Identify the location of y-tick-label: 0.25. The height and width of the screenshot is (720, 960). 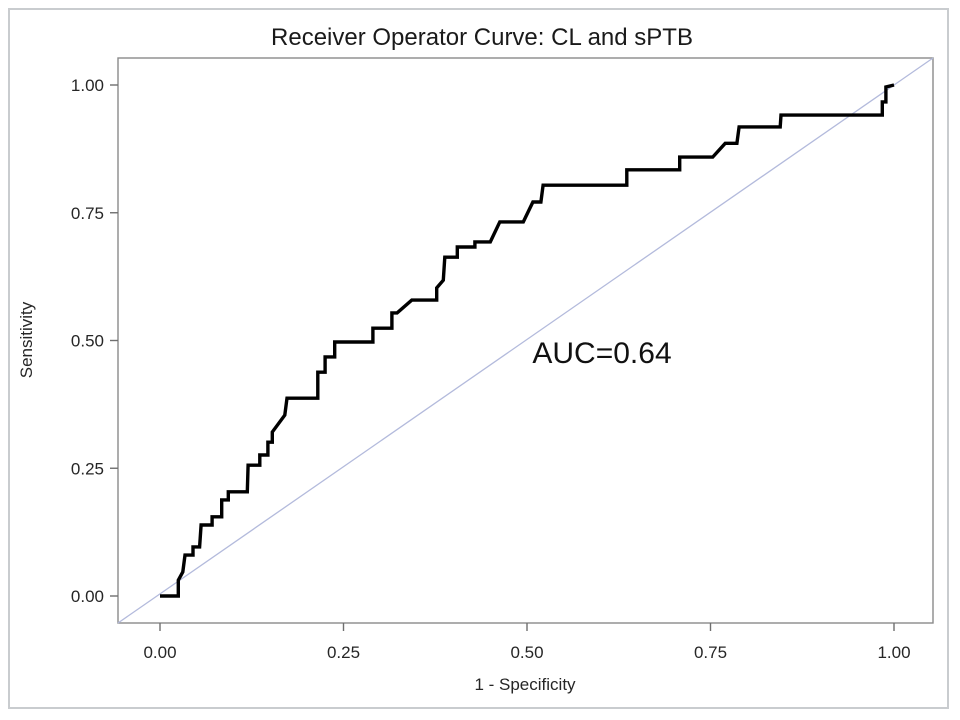
(87, 468).